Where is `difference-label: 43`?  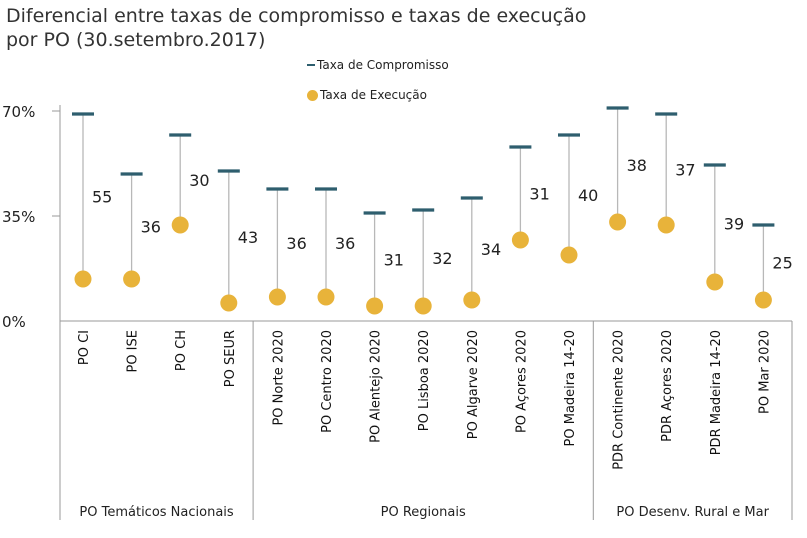
difference-label: 43 is located at coordinates (248, 237).